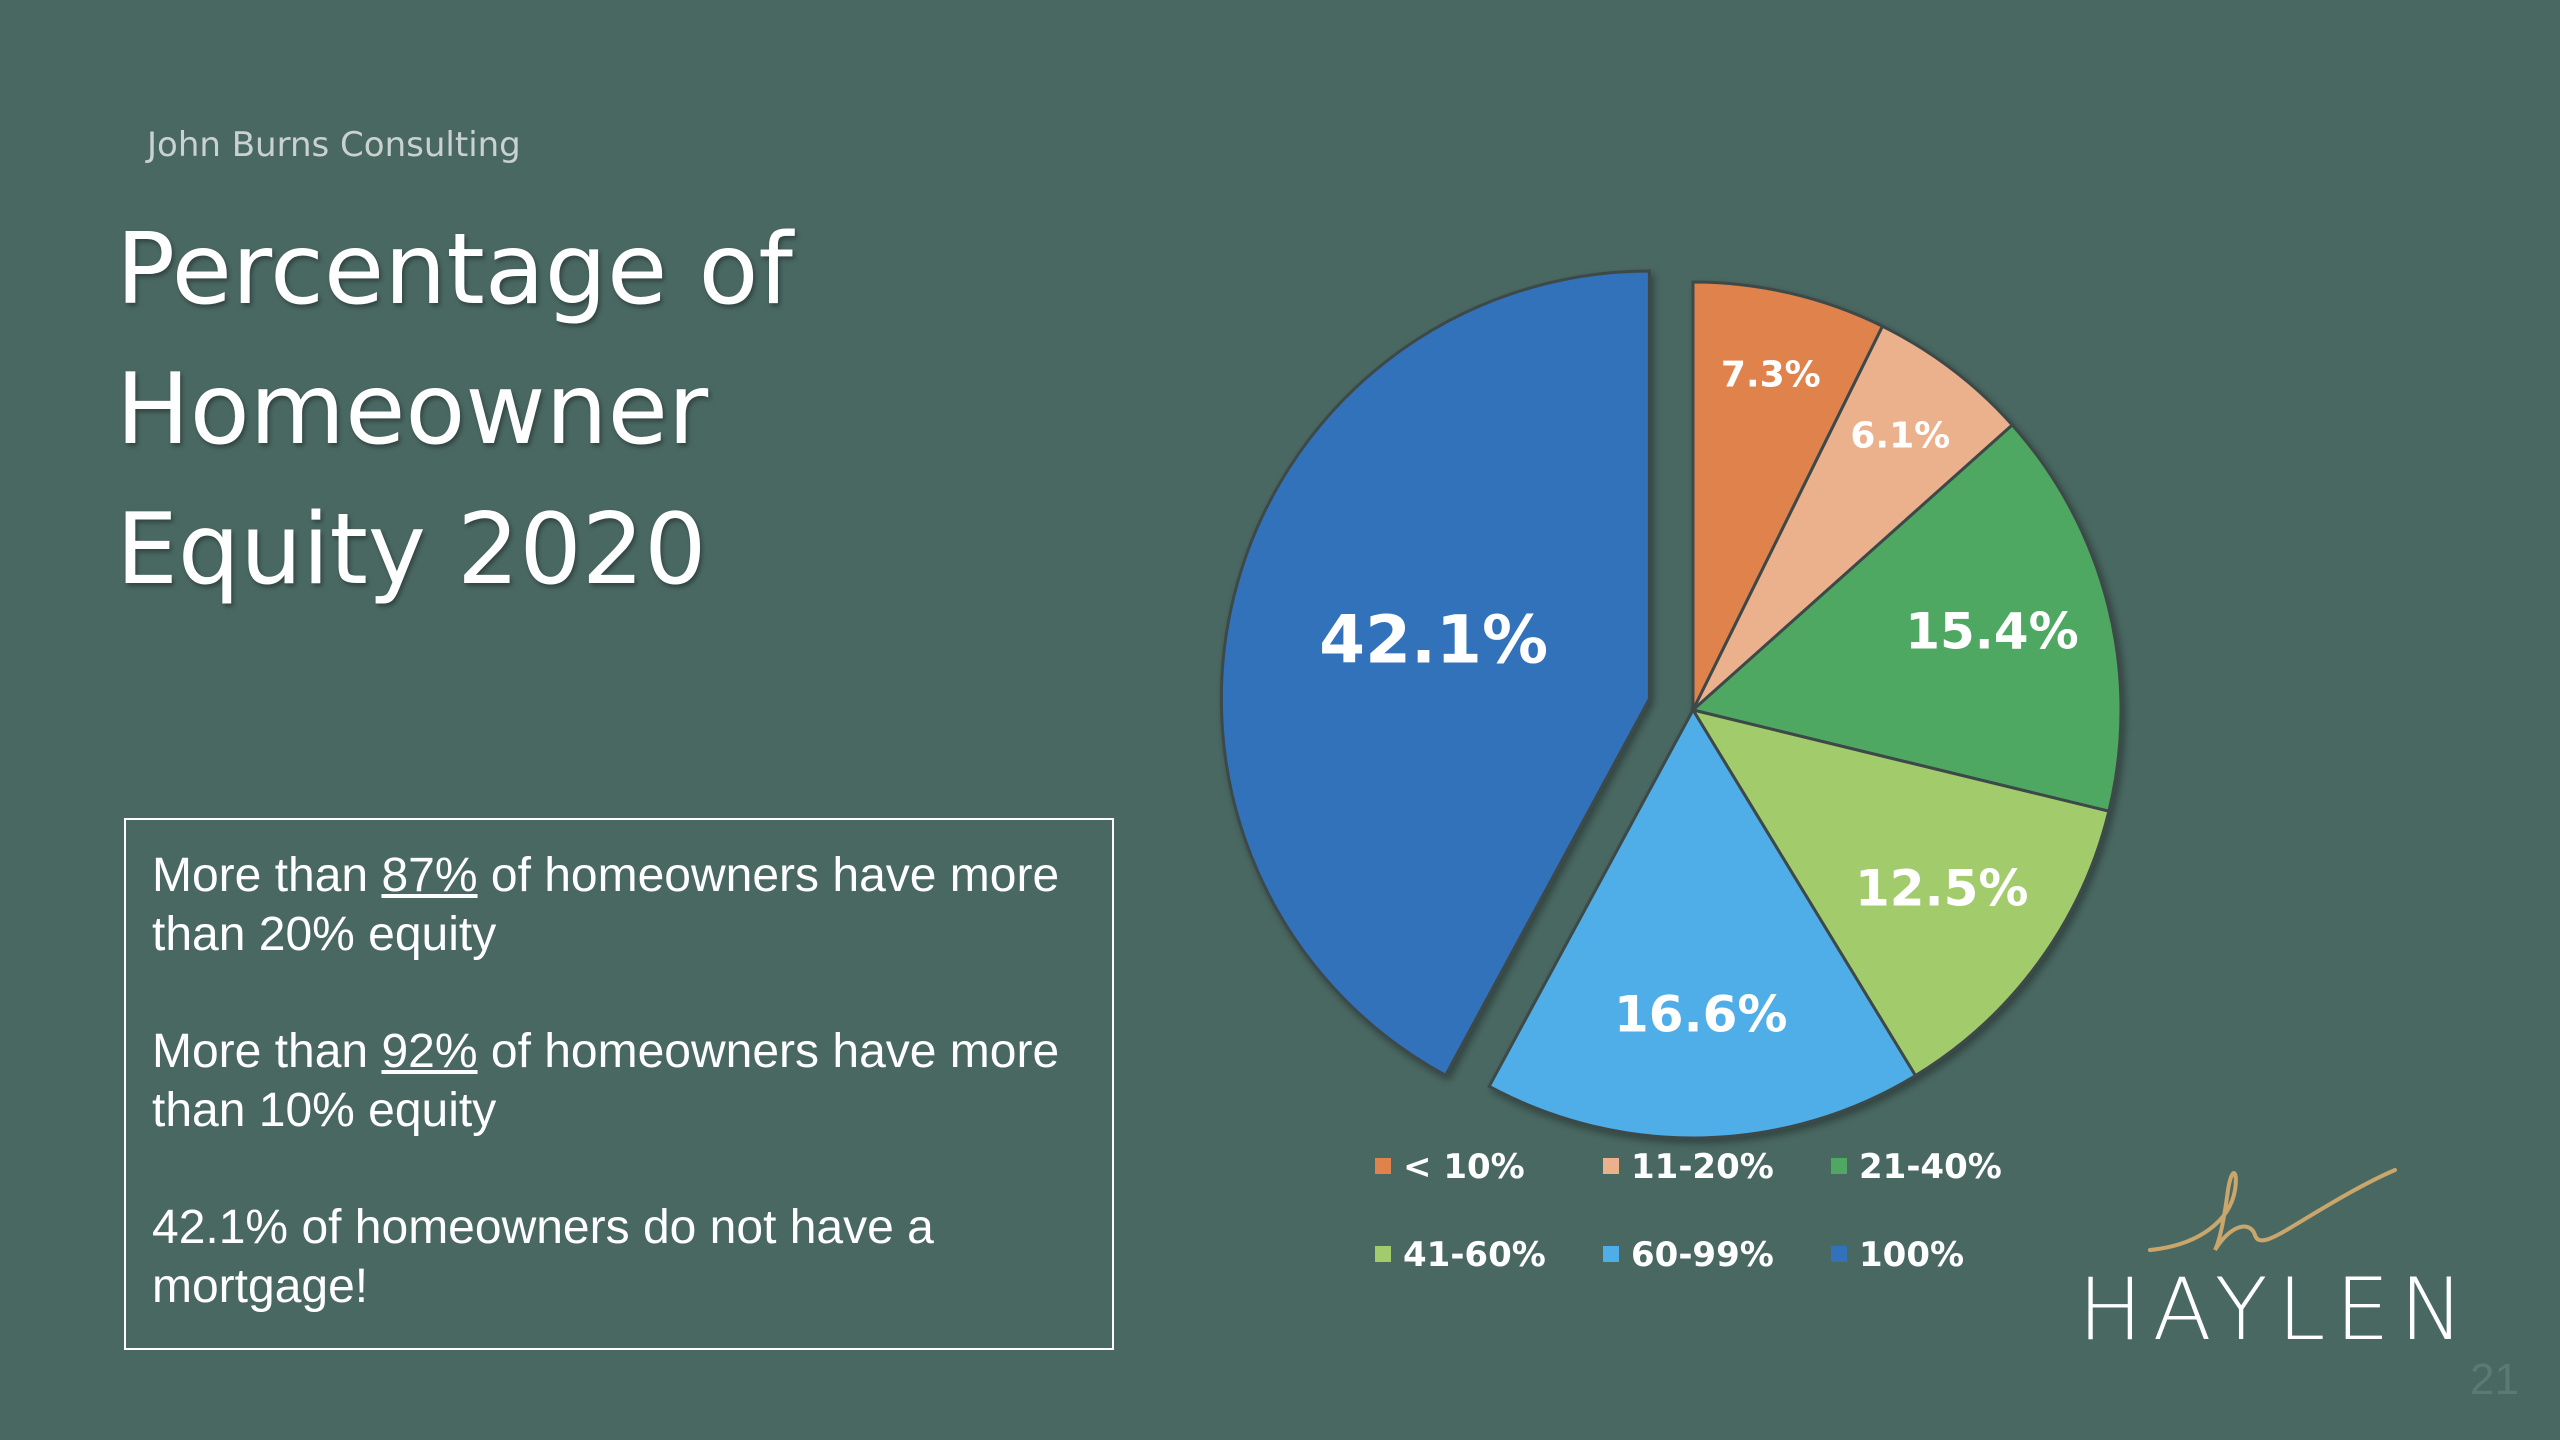  What do you see at coordinates (1930, 1167) in the screenshot?
I see `legend-label-2: 21-40%` at bounding box center [1930, 1167].